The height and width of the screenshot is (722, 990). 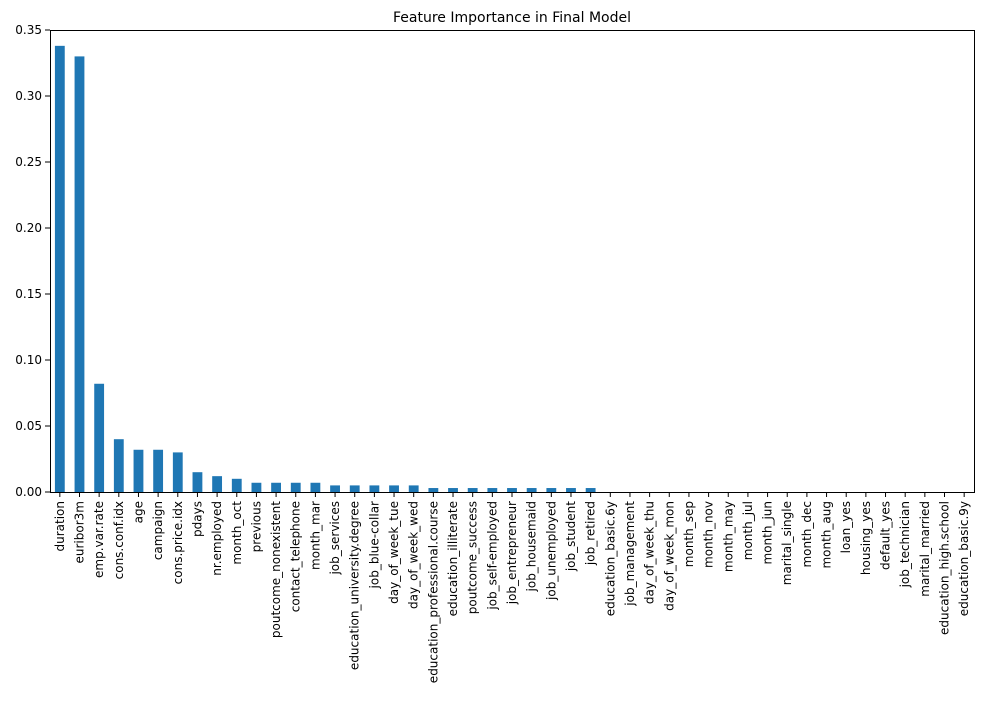 What do you see at coordinates (492, 556) in the screenshot?
I see `x-tick-label: job_self-employed` at bounding box center [492, 556].